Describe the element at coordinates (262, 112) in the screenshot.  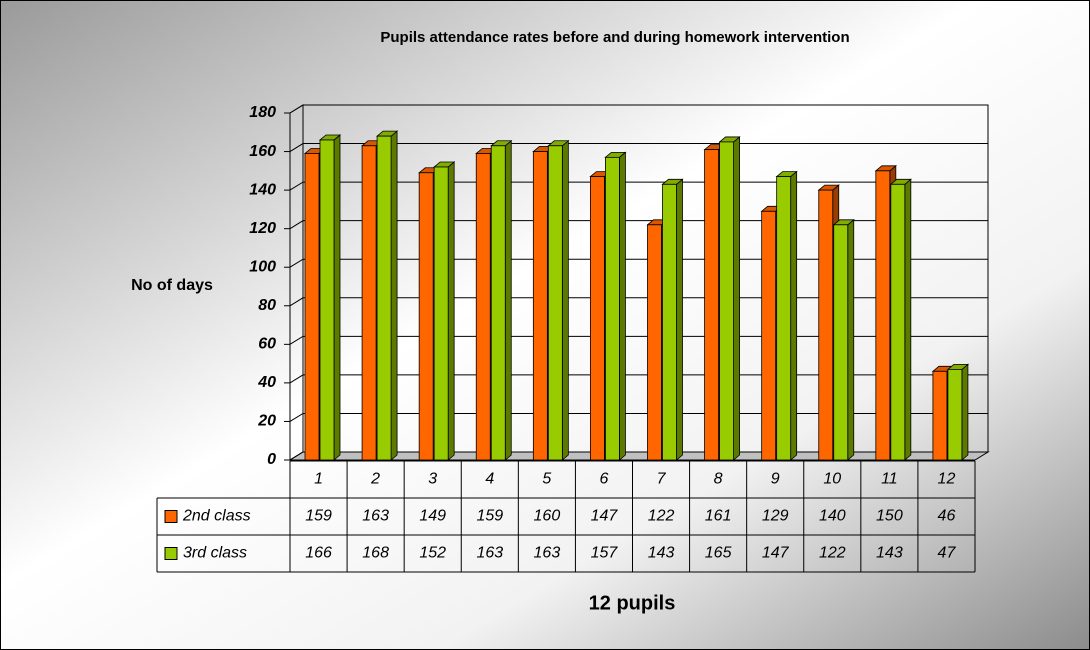
I see `y-tick-label: 180` at that location.